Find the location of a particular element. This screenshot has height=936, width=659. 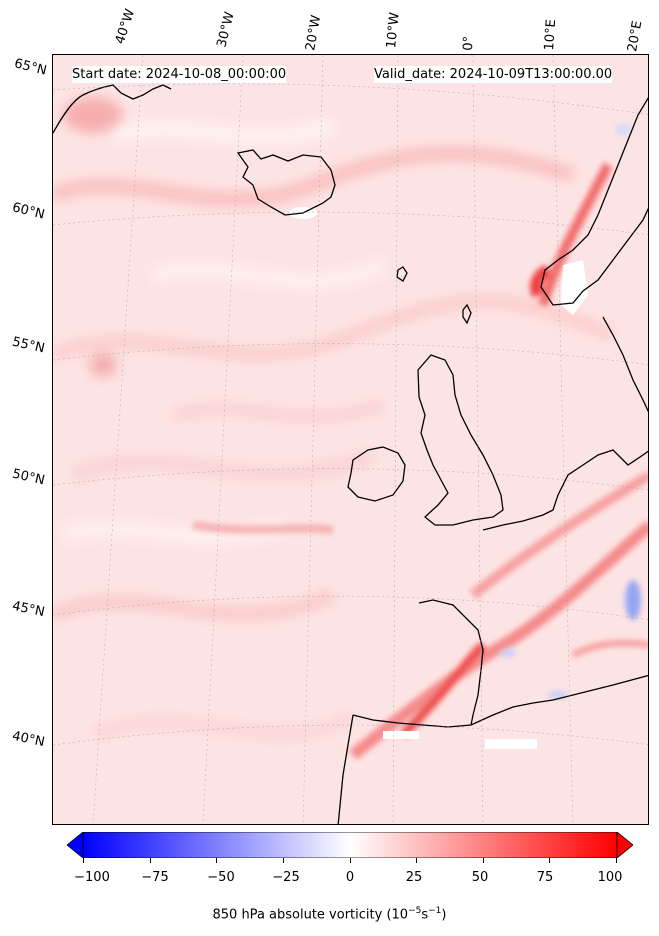

cb-label-main: 850 hPa absolute vorticity (10 is located at coordinates (310, 915).